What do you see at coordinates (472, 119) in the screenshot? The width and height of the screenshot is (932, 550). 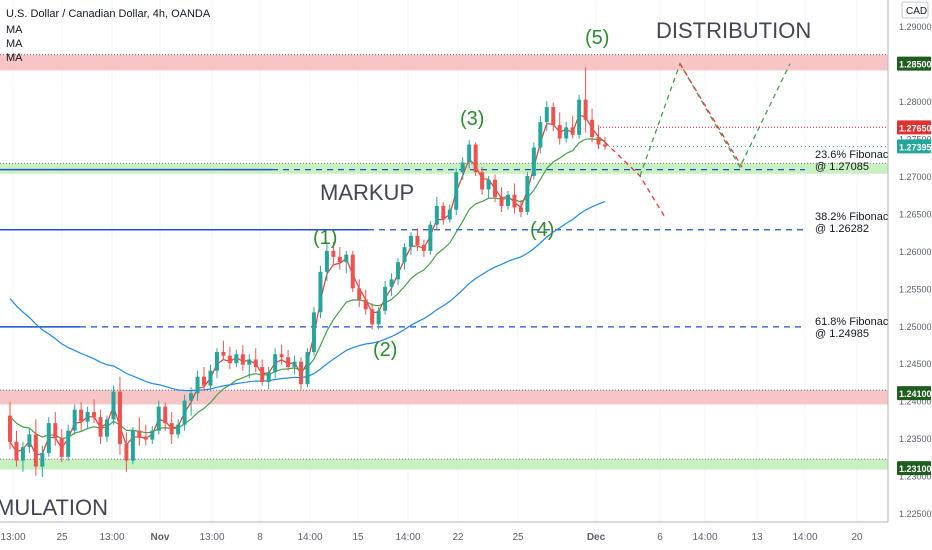 I see `wave-label: (3)` at bounding box center [472, 119].